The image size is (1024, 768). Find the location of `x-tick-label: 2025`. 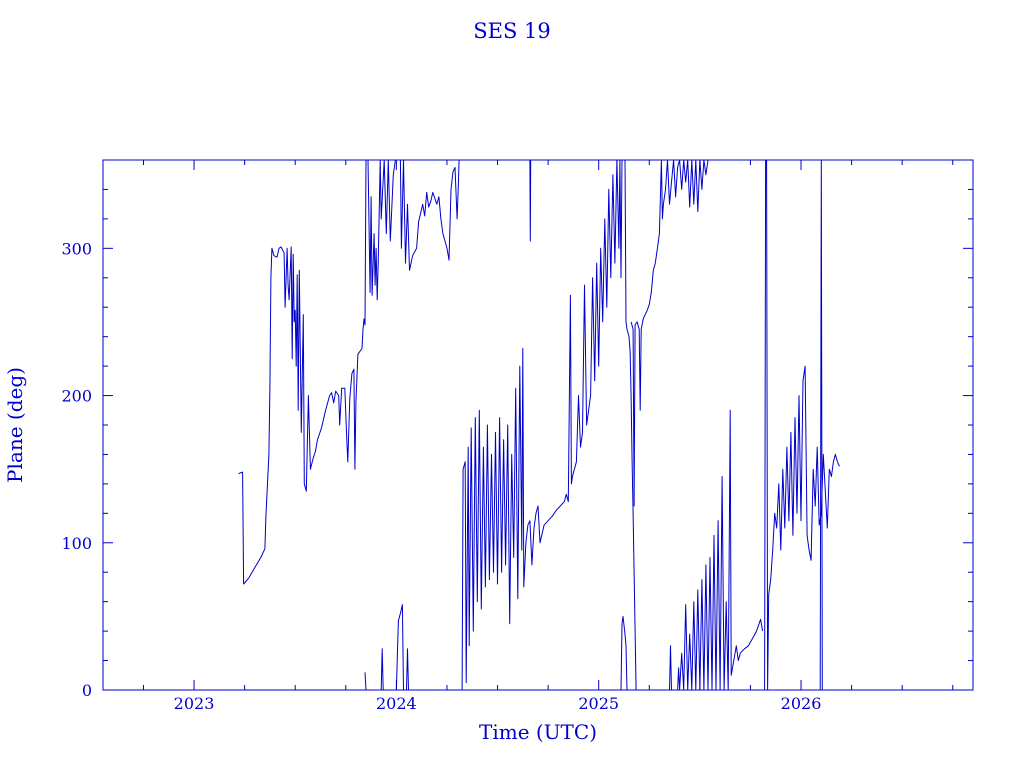

x-tick-label: 2025 is located at coordinates (598, 703).